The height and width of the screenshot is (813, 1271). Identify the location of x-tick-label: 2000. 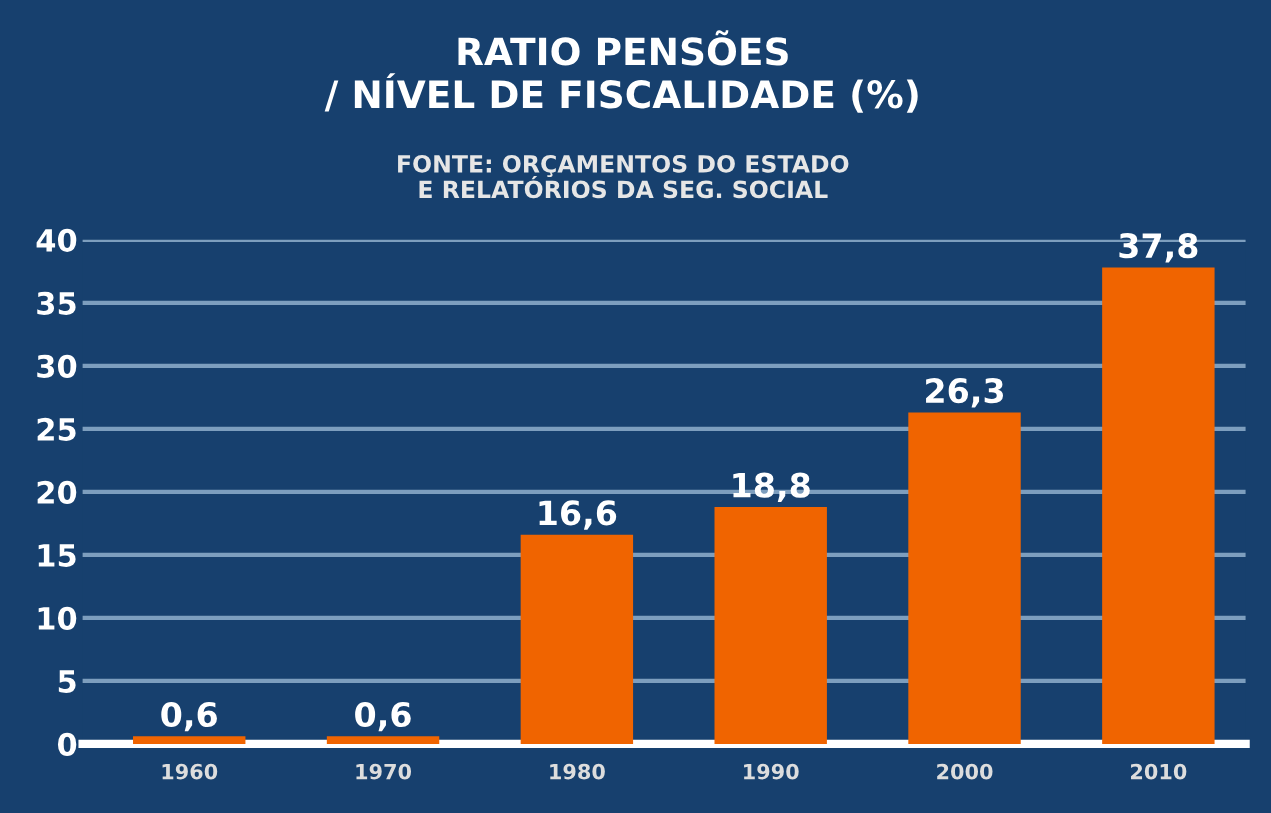
(965, 771).